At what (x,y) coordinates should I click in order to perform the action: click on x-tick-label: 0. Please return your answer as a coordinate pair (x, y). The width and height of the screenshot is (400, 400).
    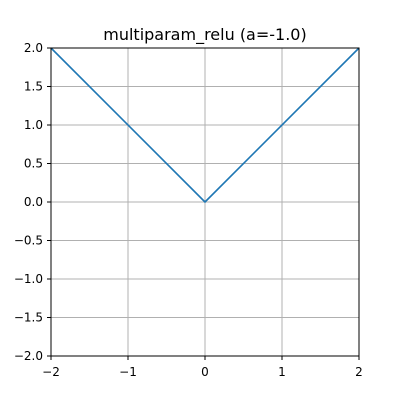
    Looking at the image, I should click on (205, 372).